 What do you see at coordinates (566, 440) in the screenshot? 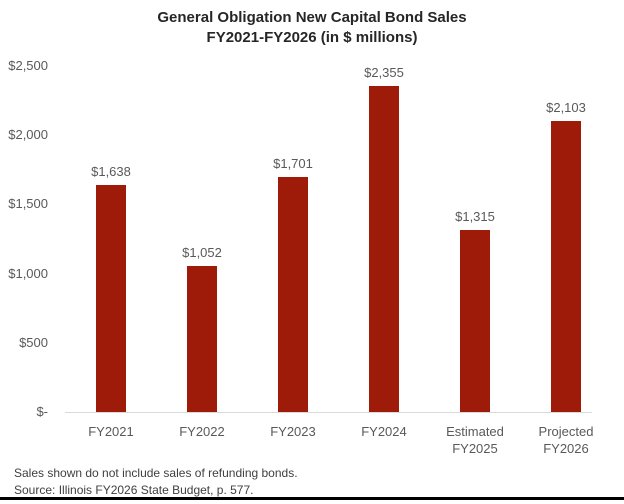
I see `x-axis-label: Projected FY2026` at bounding box center [566, 440].